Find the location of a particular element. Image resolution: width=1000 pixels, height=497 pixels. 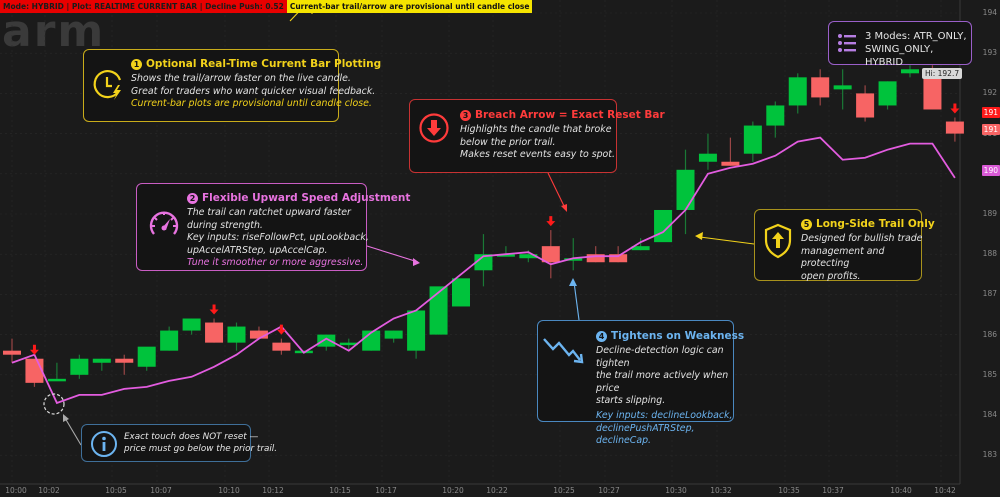

y-tick-label: 188 is located at coordinates (989, 254).